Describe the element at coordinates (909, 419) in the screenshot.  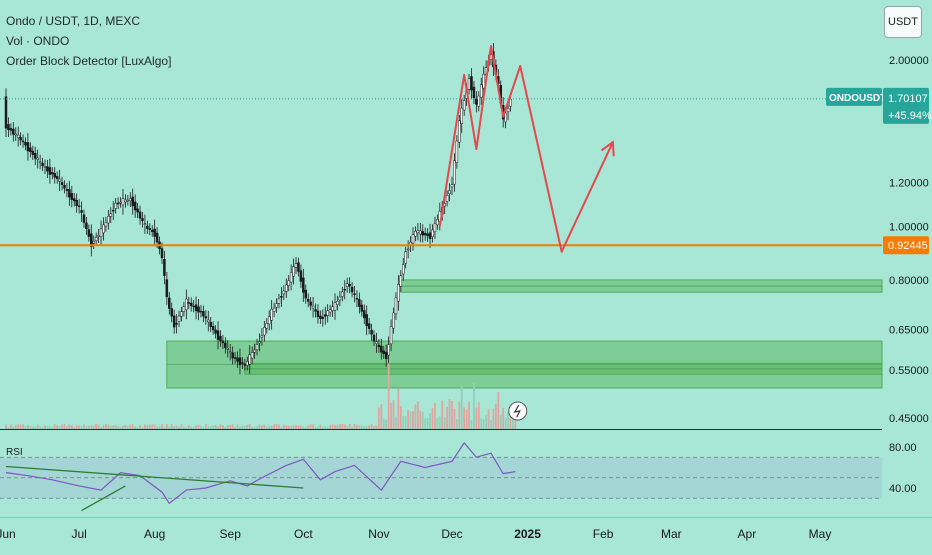
I see `price-tick-label: 0.45000` at that location.